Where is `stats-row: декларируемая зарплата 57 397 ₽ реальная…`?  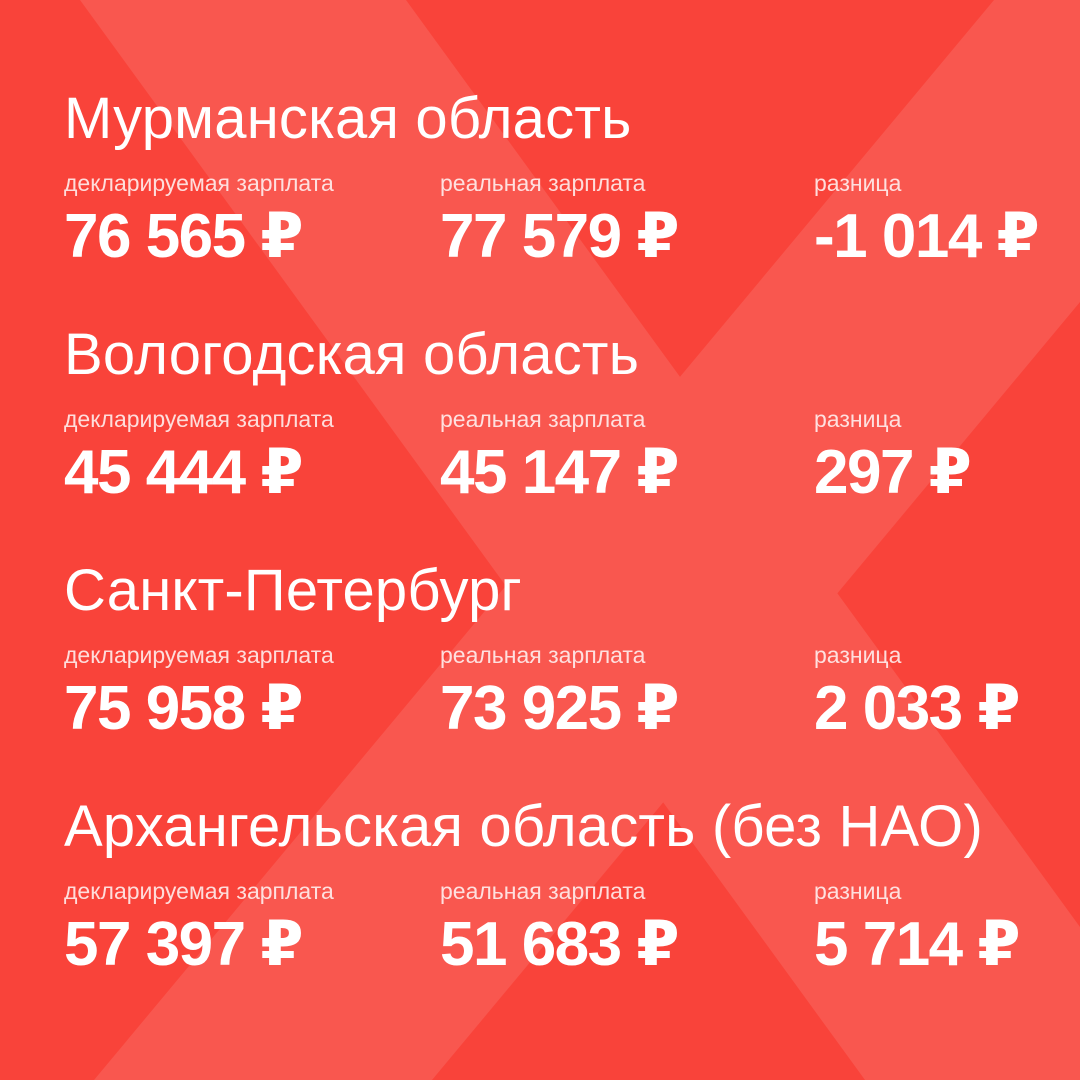 stats-row: декларируемая зарплата 57 397 ₽ реальная… is located at coordinates (542, 929).